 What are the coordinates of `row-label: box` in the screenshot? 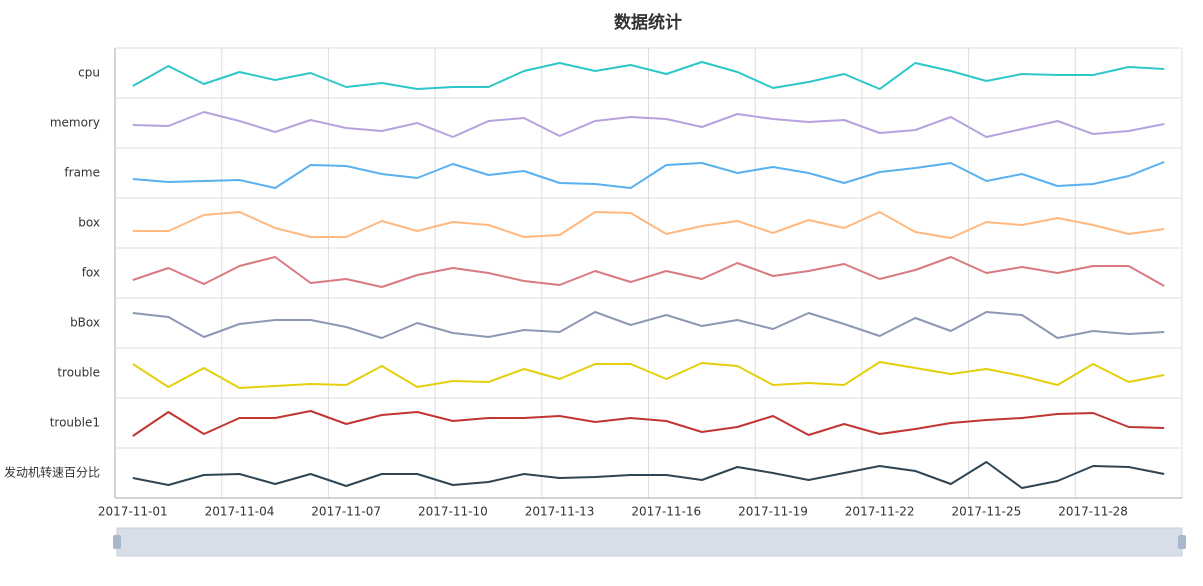 It's located at (89, 223).